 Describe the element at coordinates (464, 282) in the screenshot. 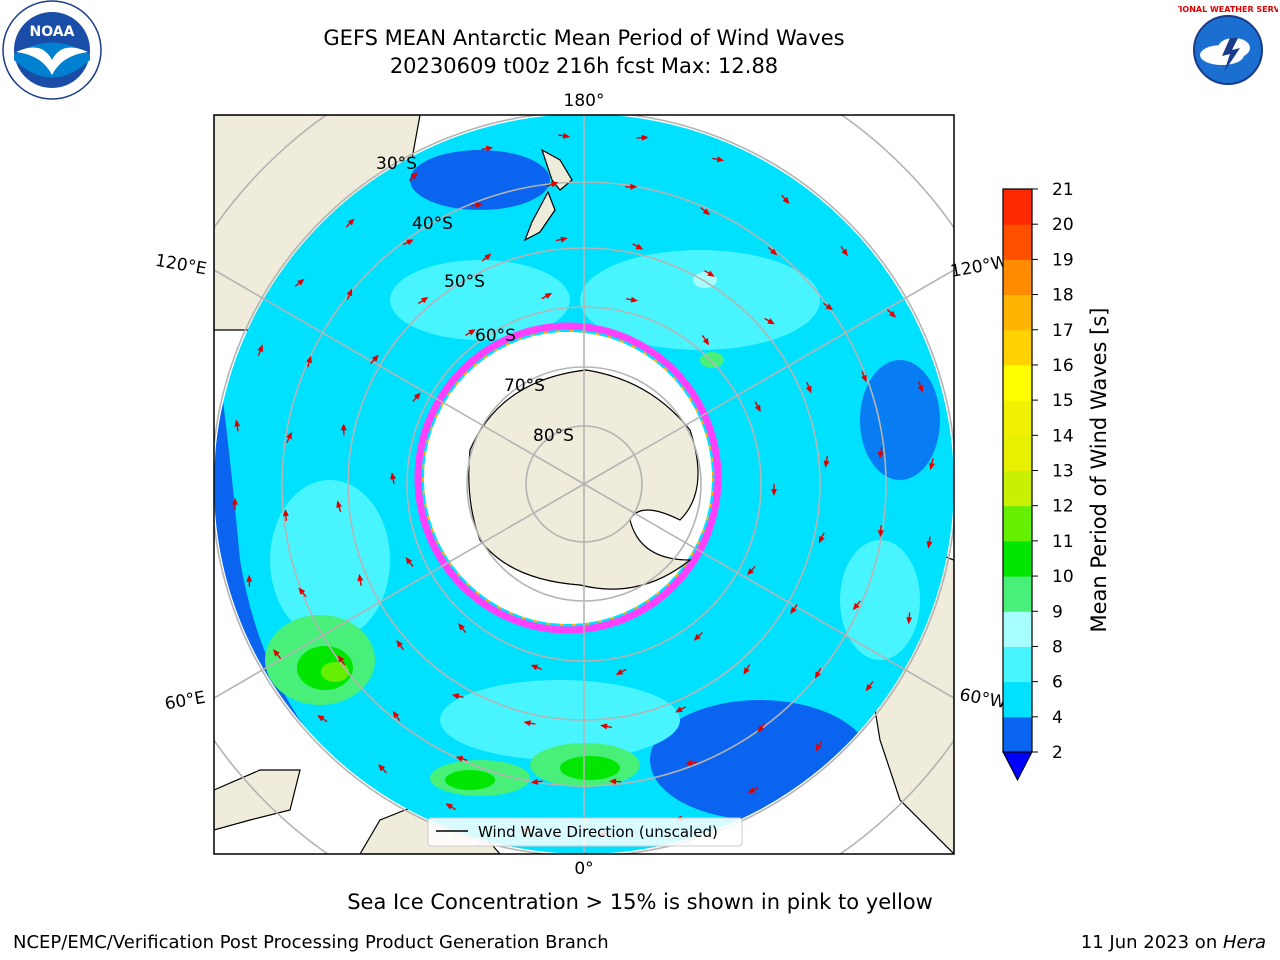

I see `lat-label-50s: 50°S` at that location.